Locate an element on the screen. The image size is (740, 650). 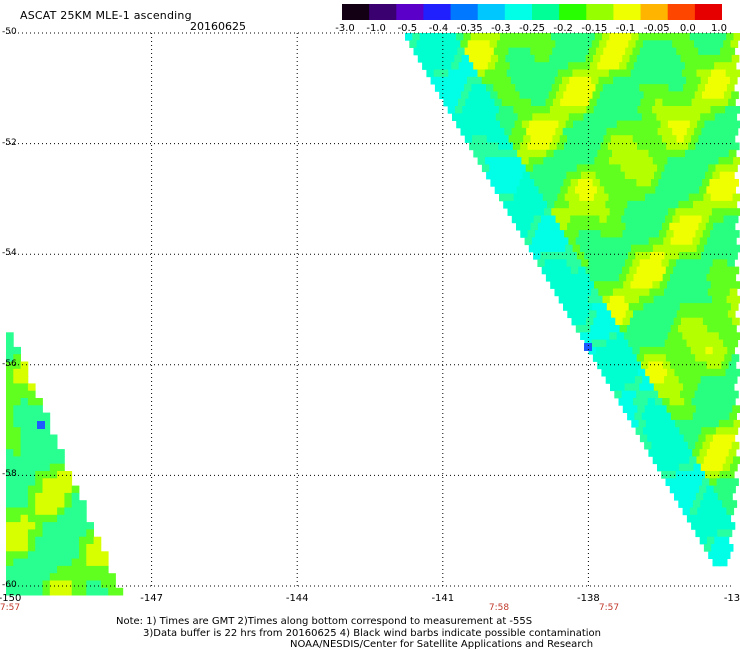
colorbar-segment is located at coordinates (627, 12).